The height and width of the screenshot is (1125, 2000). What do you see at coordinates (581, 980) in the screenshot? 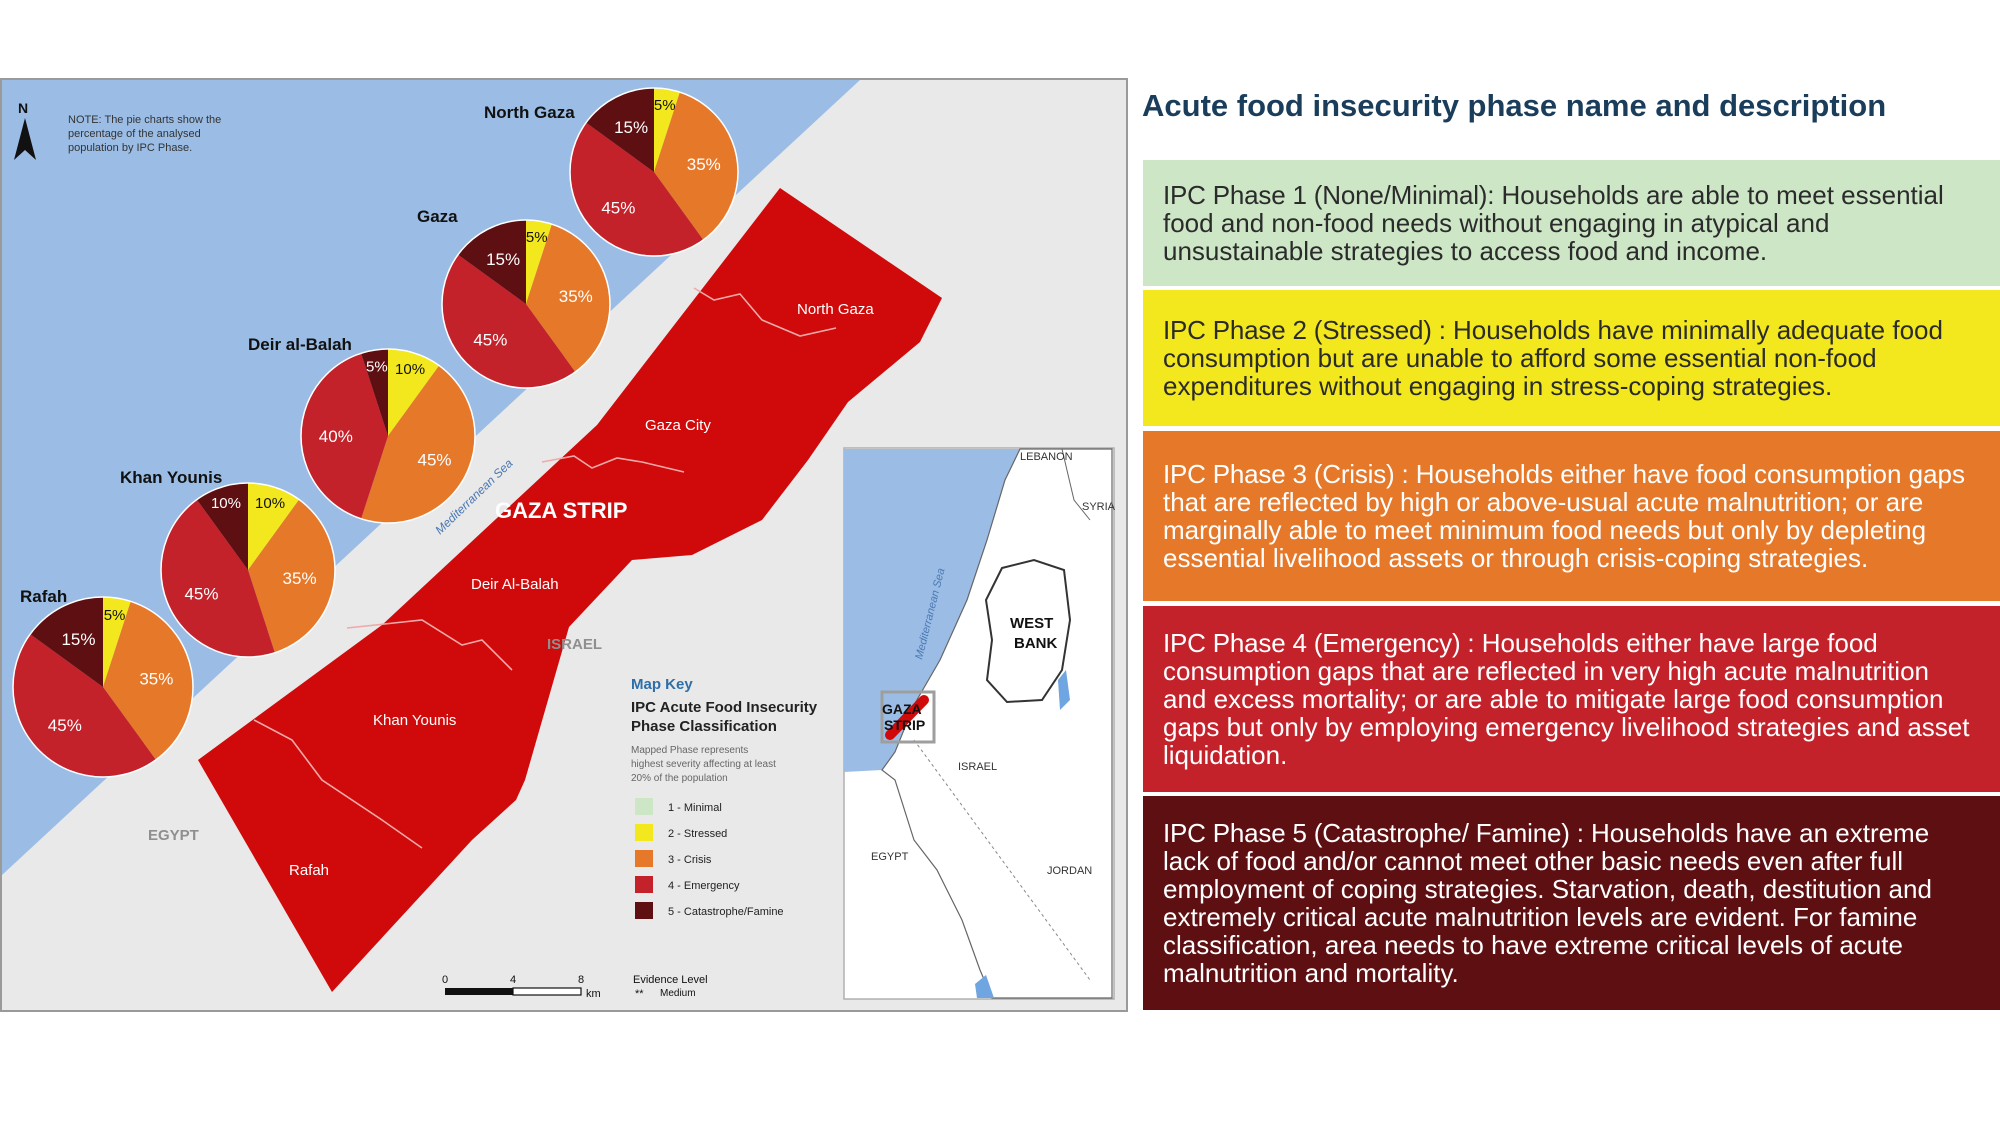
I see `svg-text: 8` at bounding box center [581, 980].